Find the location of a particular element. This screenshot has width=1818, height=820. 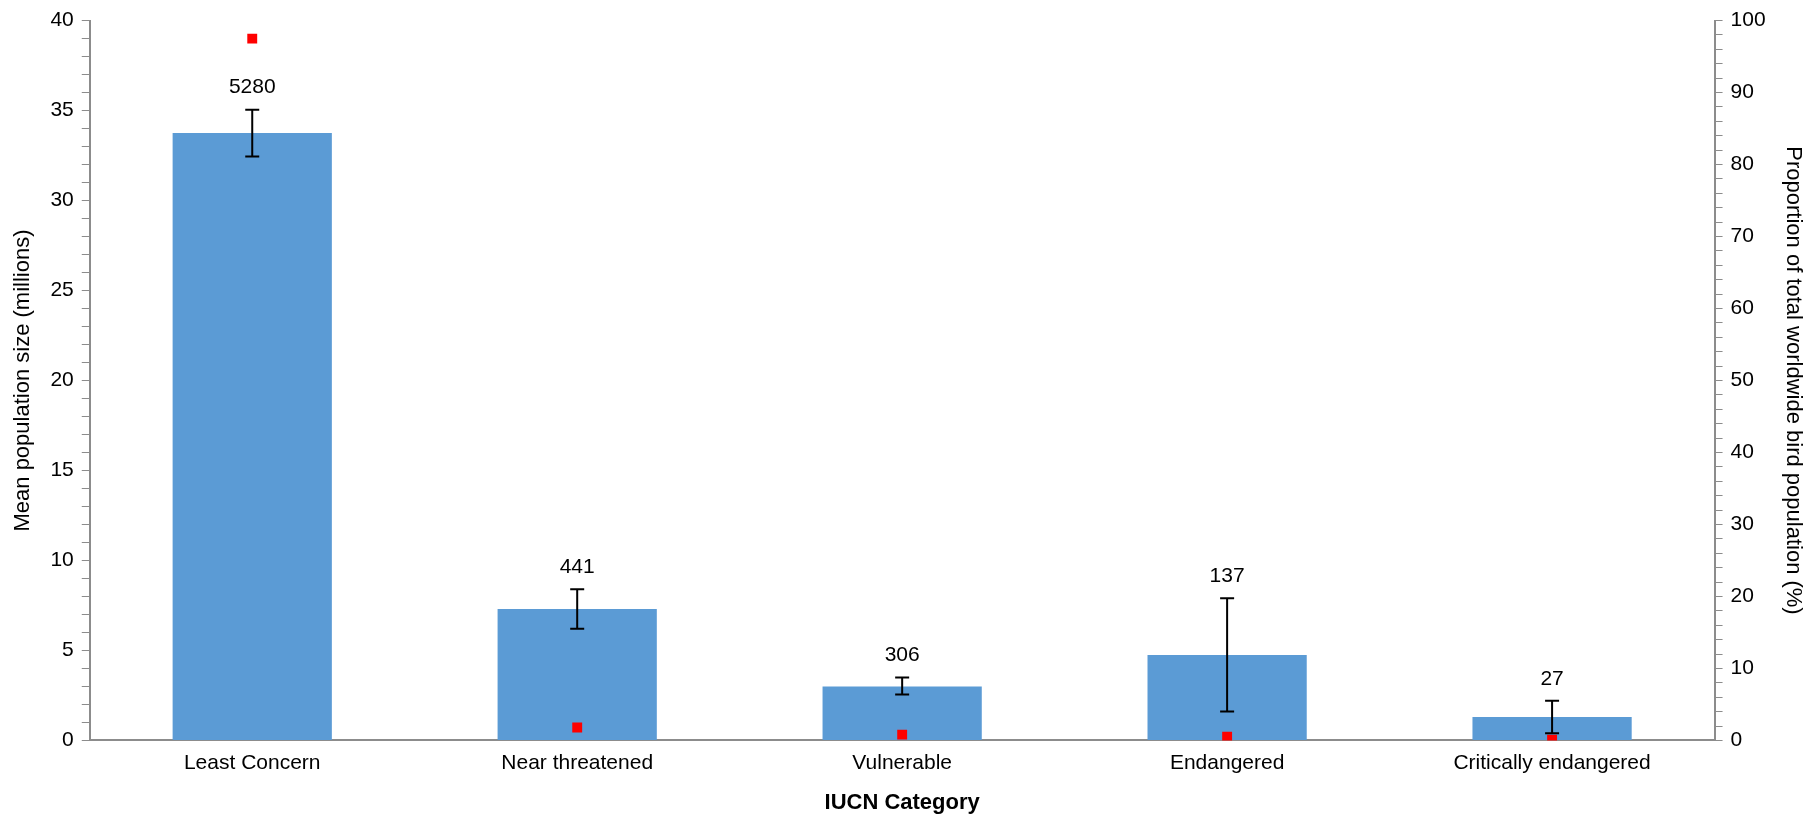

y2-axis-title: Proportion of total worldwide bird population (%) is located at coordinates (1794, 380).